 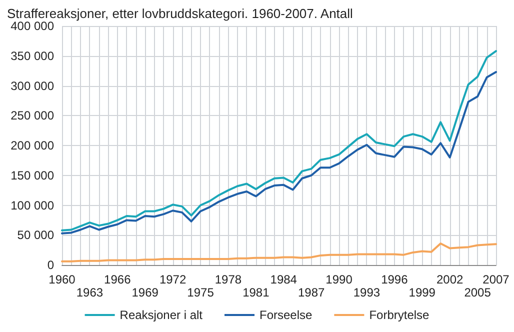 What do you see at coordinates (90, 293) in the screenshot?
I see `x-tick-label: 1963` at bounding box center [90, 293].